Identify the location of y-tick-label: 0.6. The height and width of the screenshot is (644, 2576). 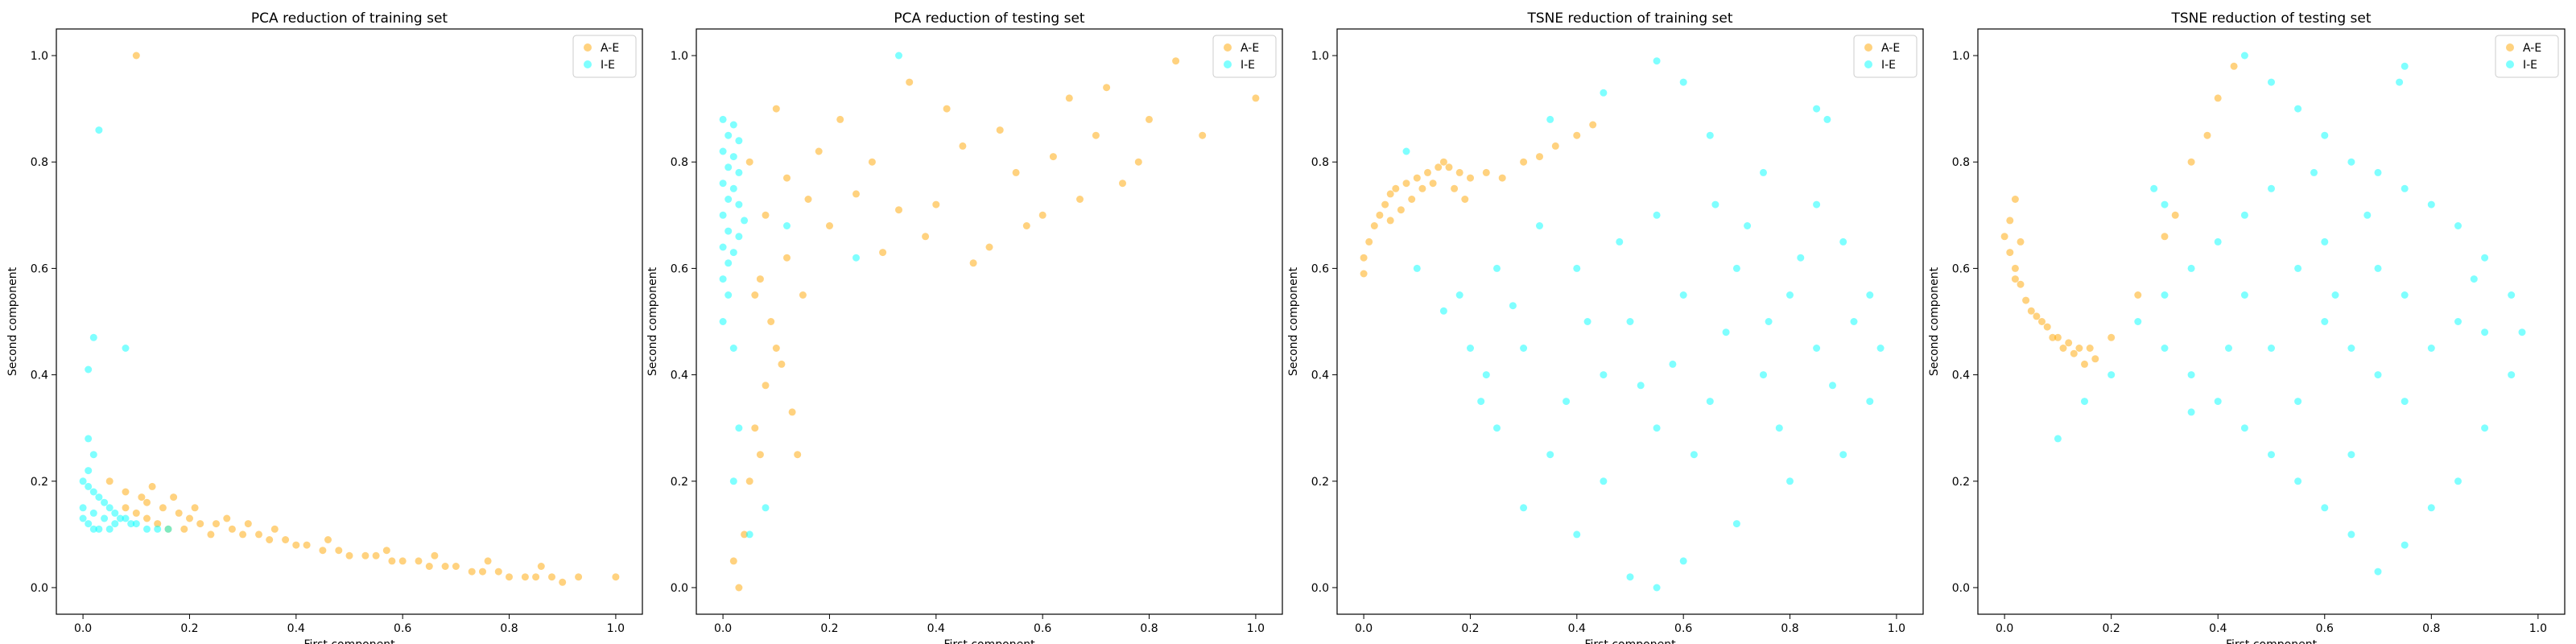
(39, 268).